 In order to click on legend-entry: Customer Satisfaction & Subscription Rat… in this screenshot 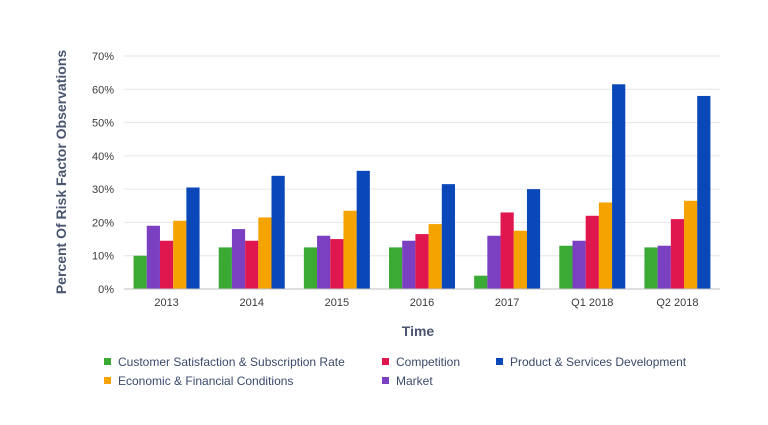, I will do `click(224, 362)`.